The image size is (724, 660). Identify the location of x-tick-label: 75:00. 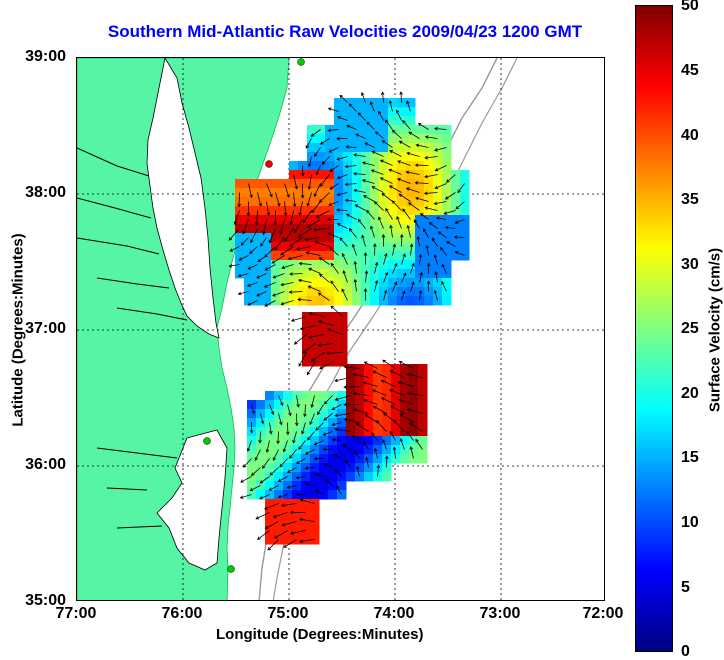
(288, 613).